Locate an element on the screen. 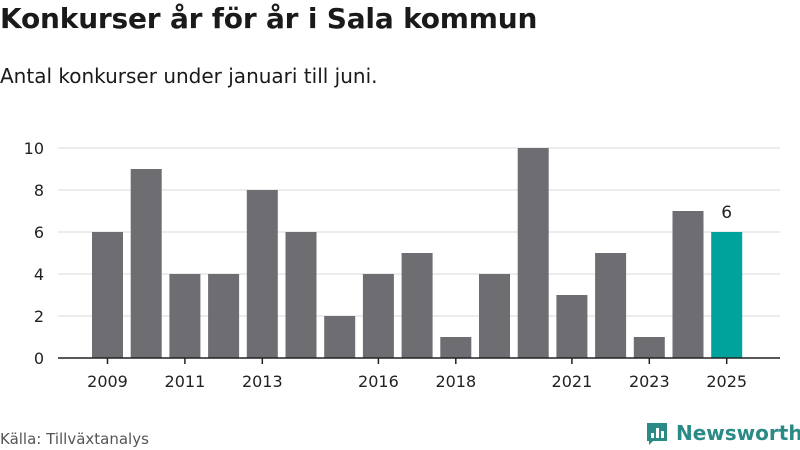  y-tick-label: 8 is located at coordinates (39, 190).